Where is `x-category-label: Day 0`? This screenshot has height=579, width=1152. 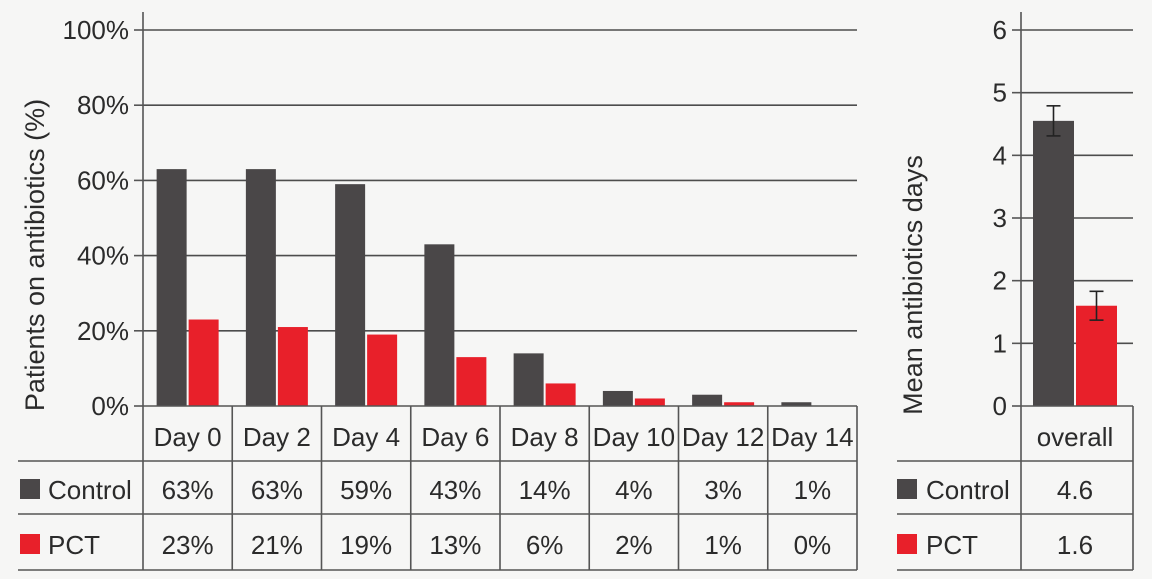 x-category-label: Day 0 is located at coordinates (188, 437).